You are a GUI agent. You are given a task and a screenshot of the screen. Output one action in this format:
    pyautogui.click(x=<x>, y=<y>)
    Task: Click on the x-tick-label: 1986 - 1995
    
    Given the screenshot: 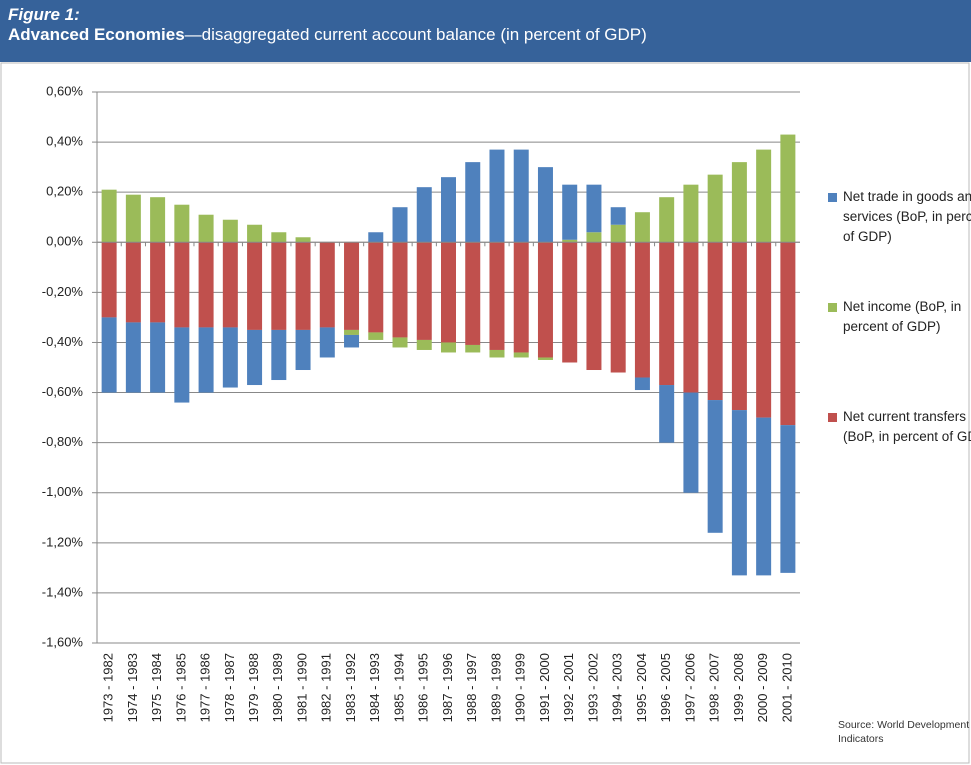 What is the action you would take?
    pyautogui.click(x=423, y=687)
    